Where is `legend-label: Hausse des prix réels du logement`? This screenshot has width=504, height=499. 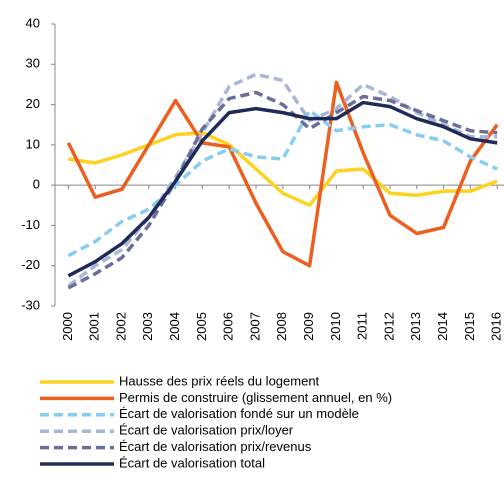
legend-label: Hausse des prix réels du logement is located at coordinates (219, 380).